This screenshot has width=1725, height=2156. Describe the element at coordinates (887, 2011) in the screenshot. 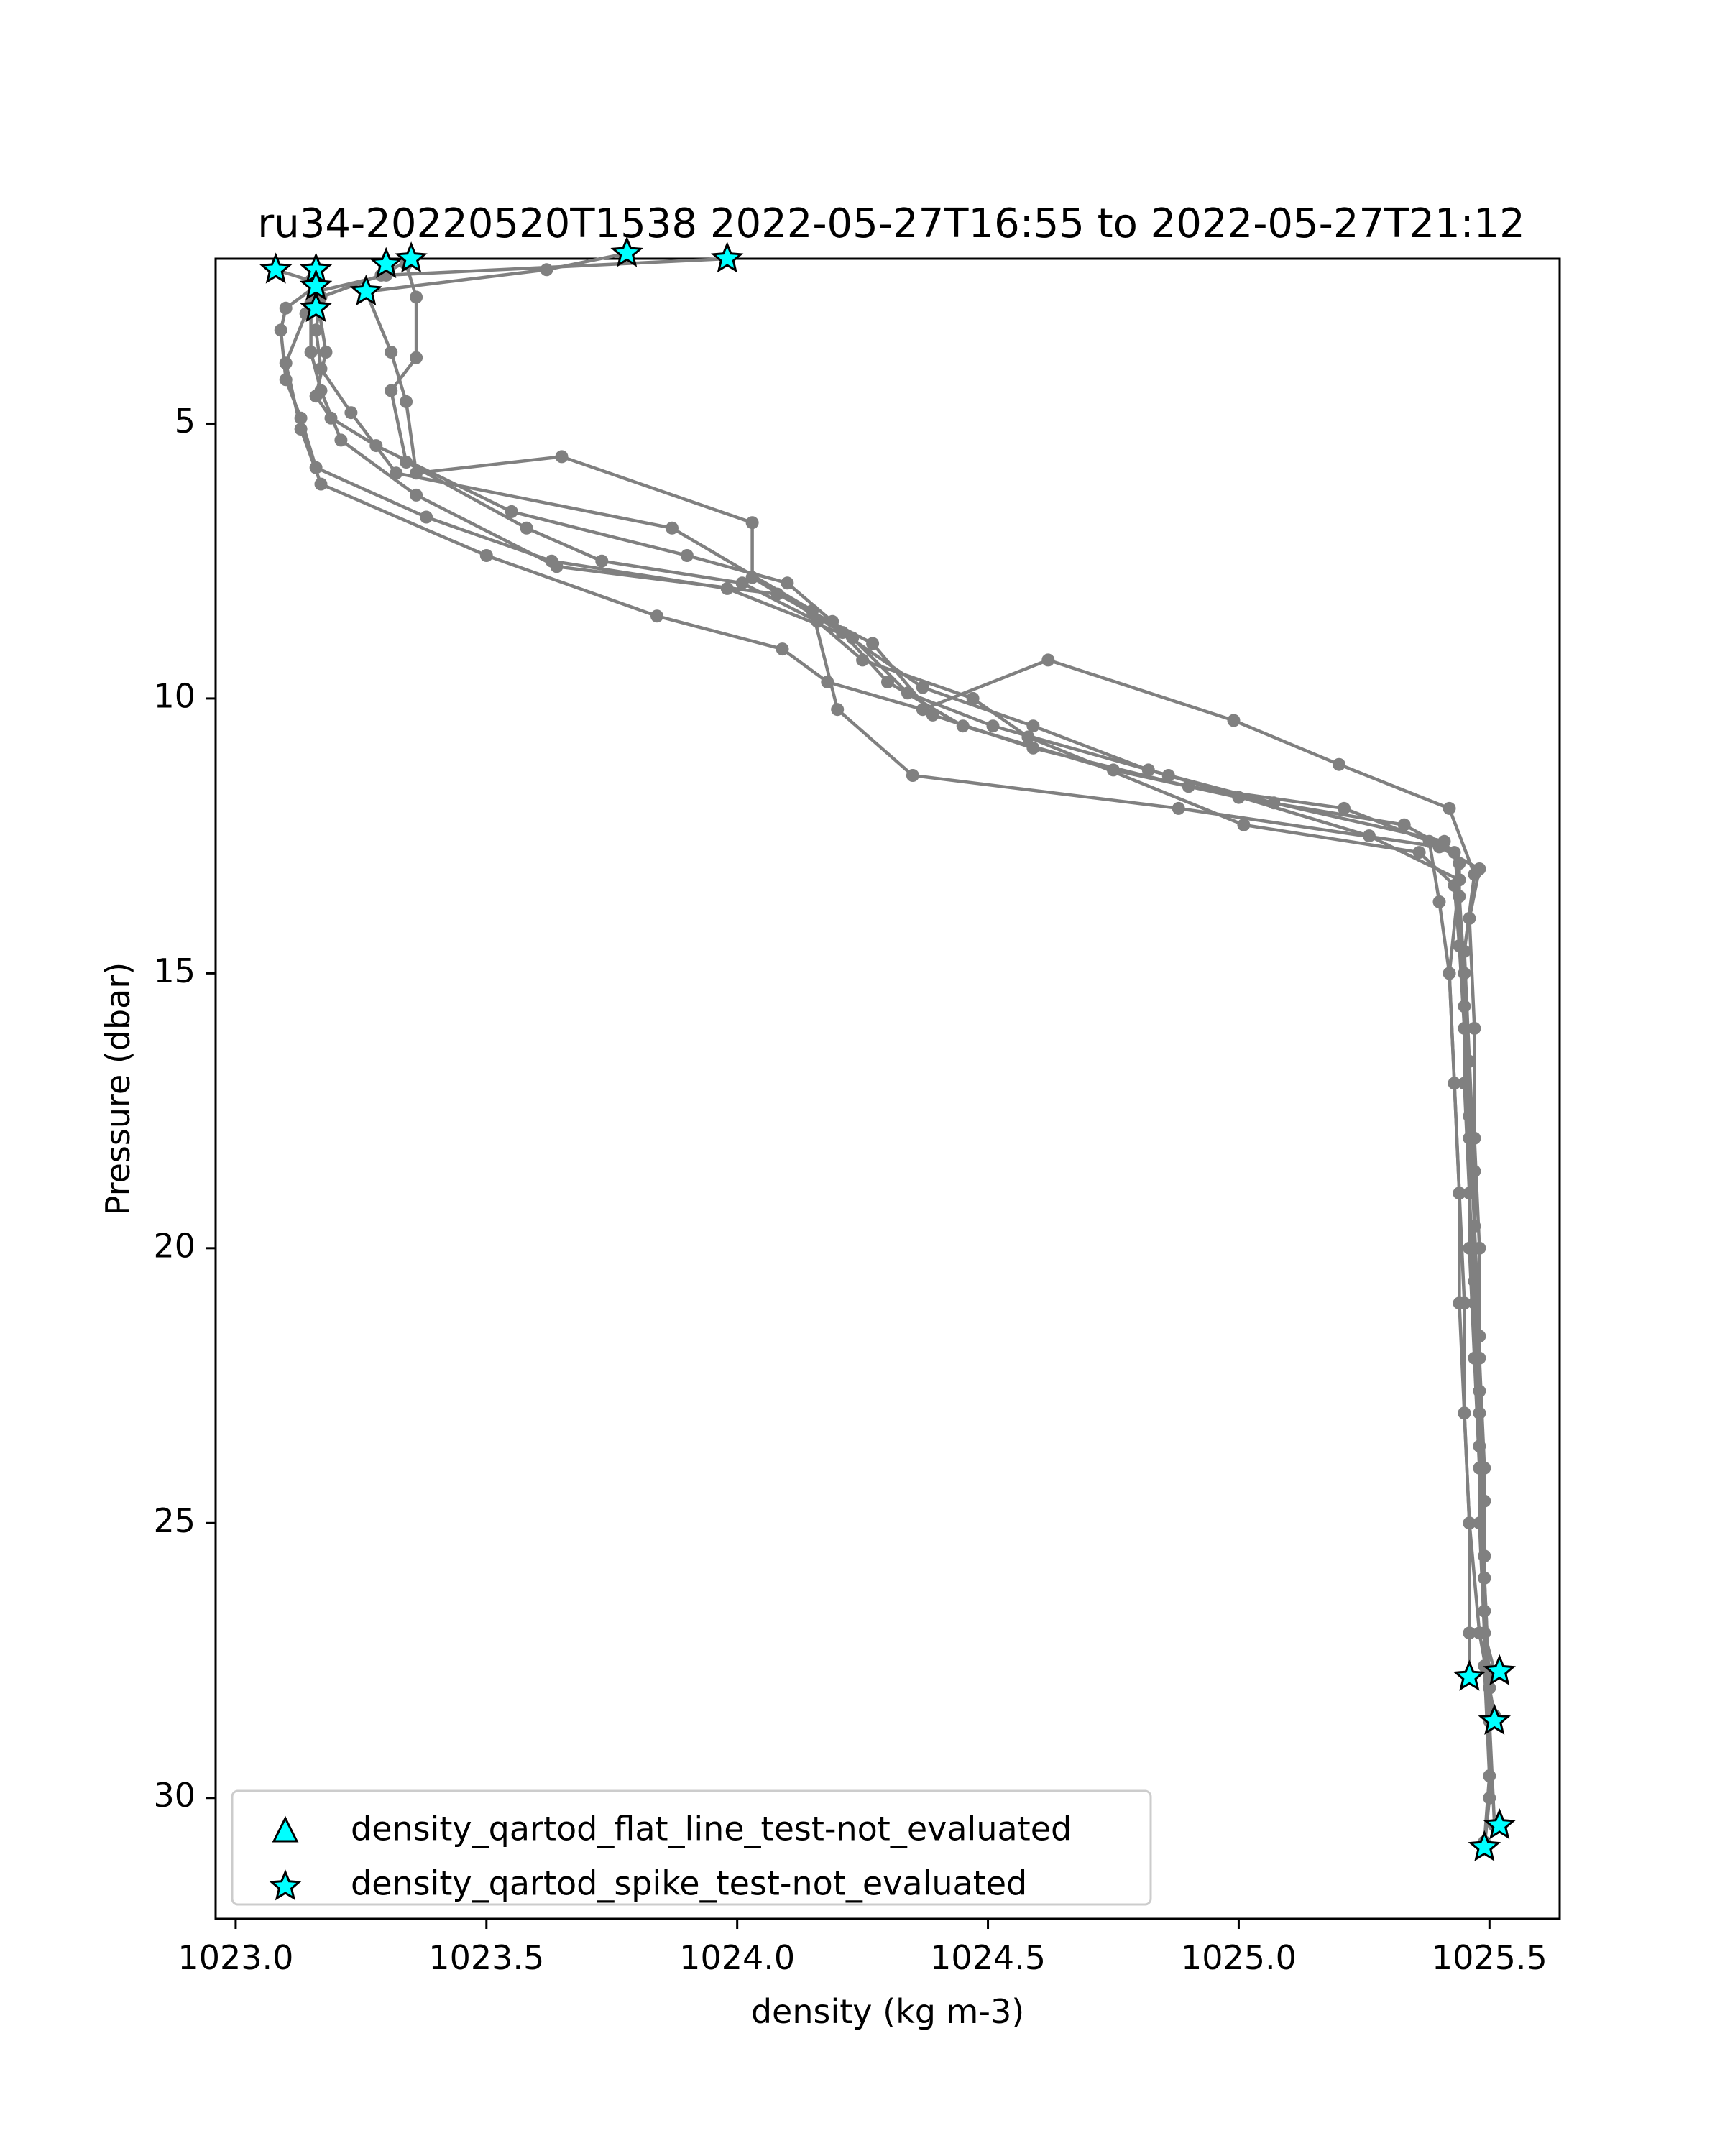

I see `x-axis-label: density (kg m-3)` at that location.